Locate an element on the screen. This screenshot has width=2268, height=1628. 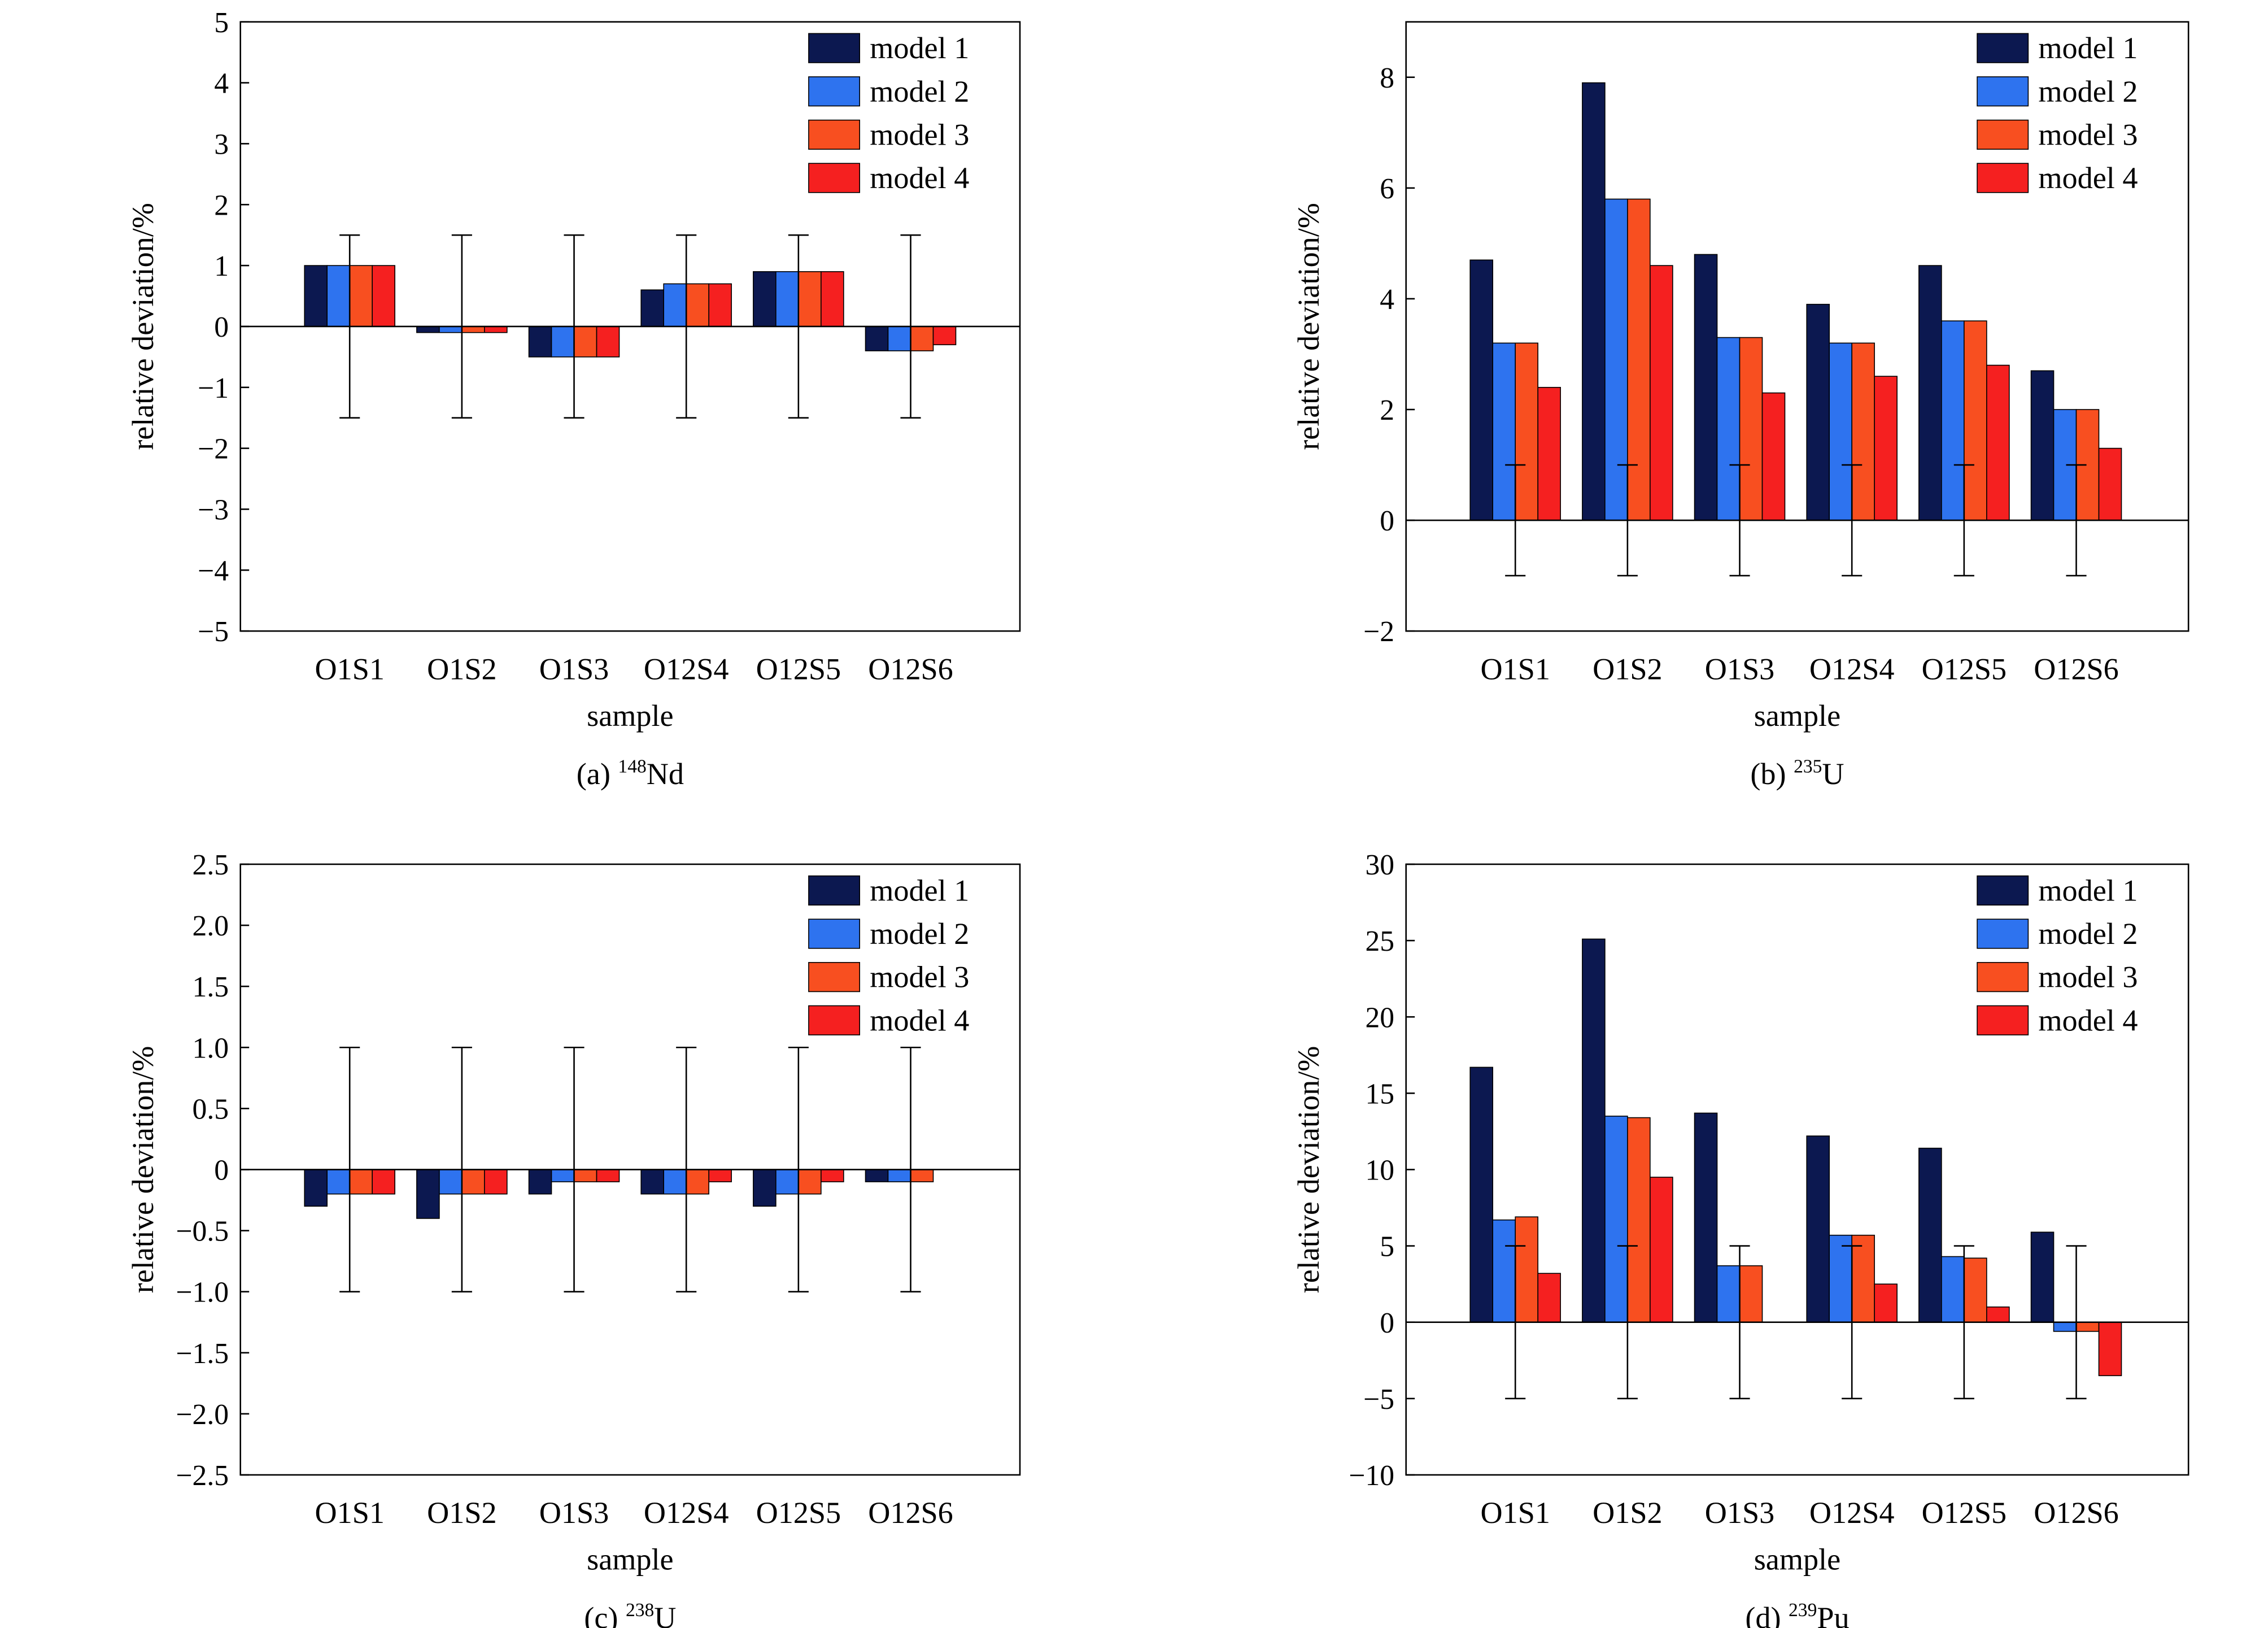
y-tick-label: 0.5 is located at coordinates (211, 1109).